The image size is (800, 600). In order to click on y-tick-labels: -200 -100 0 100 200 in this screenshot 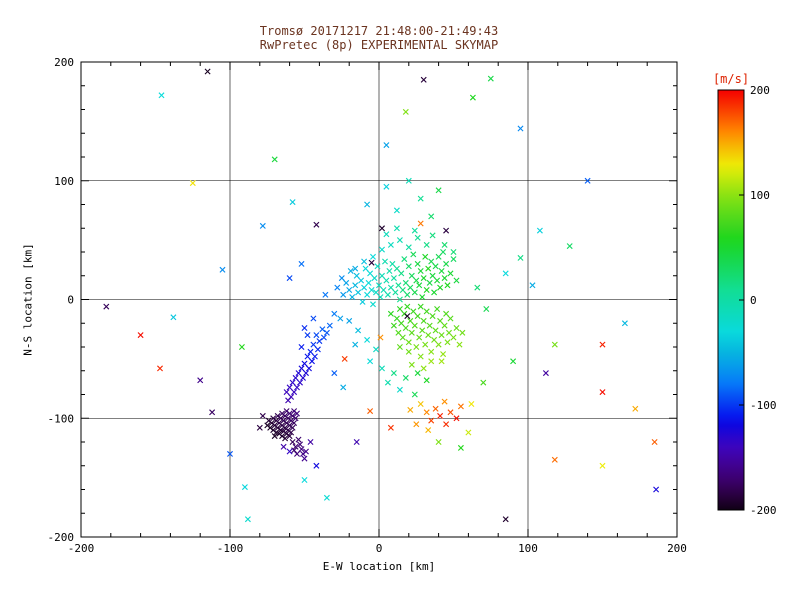, I will do `click(61, 300)`.